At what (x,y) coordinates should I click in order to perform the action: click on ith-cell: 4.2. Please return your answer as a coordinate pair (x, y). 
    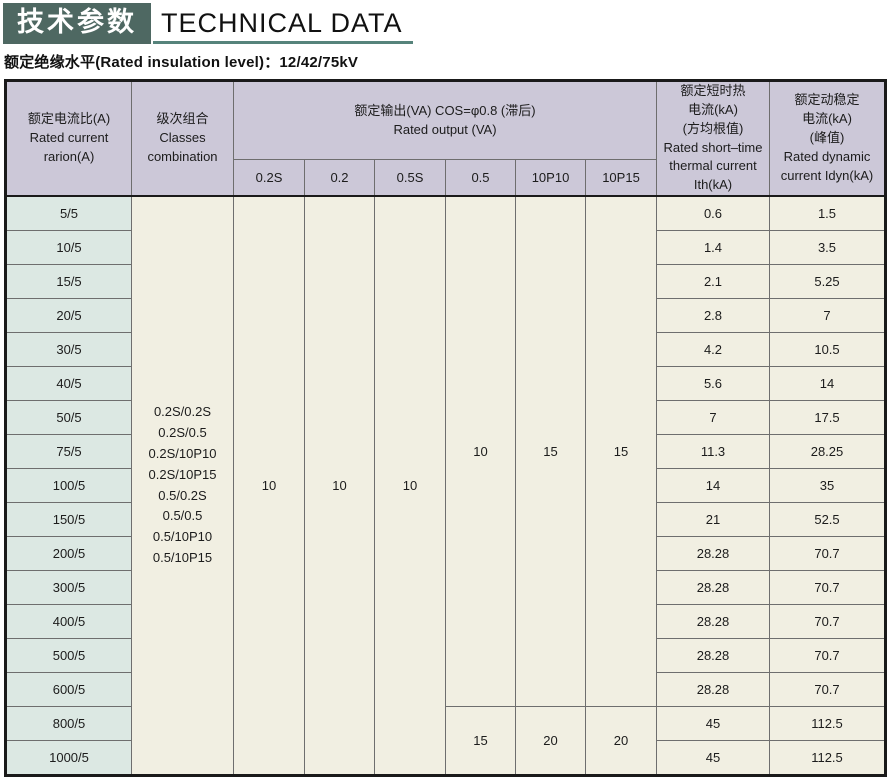
    Looking at the image, I should click on (713, 350).